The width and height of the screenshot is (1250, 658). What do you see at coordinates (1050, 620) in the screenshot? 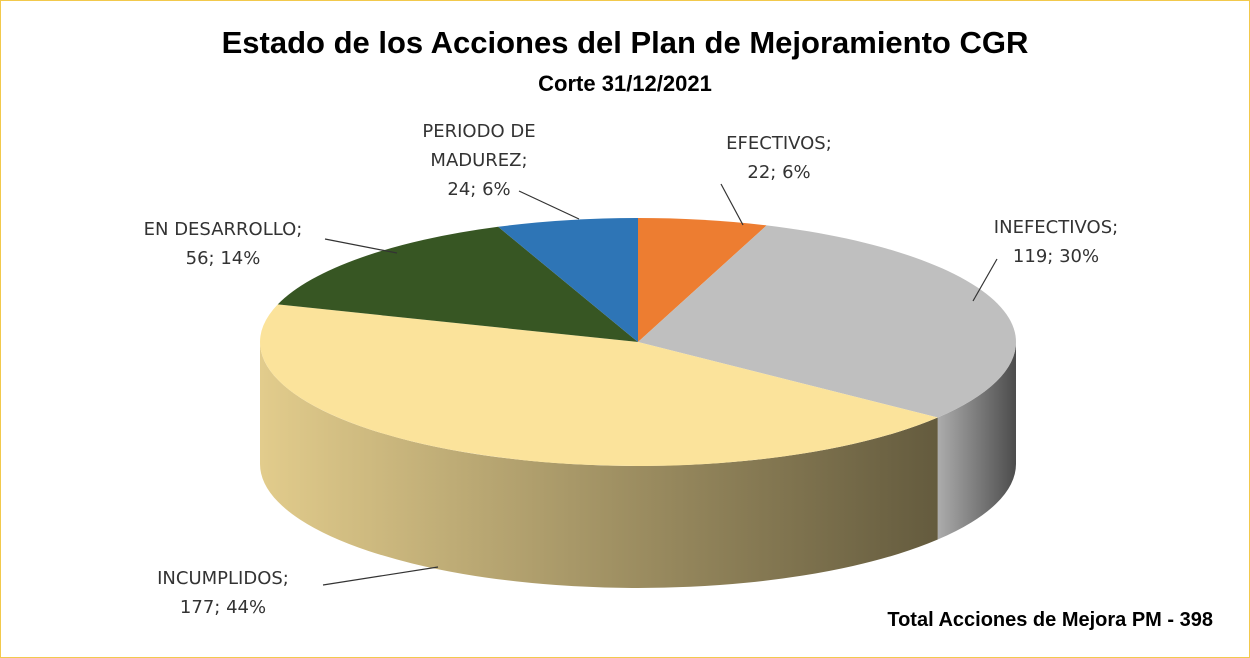
I see `annotation: Total Acciones de Mejora PM - 398` at bounding box center [1050, 620].